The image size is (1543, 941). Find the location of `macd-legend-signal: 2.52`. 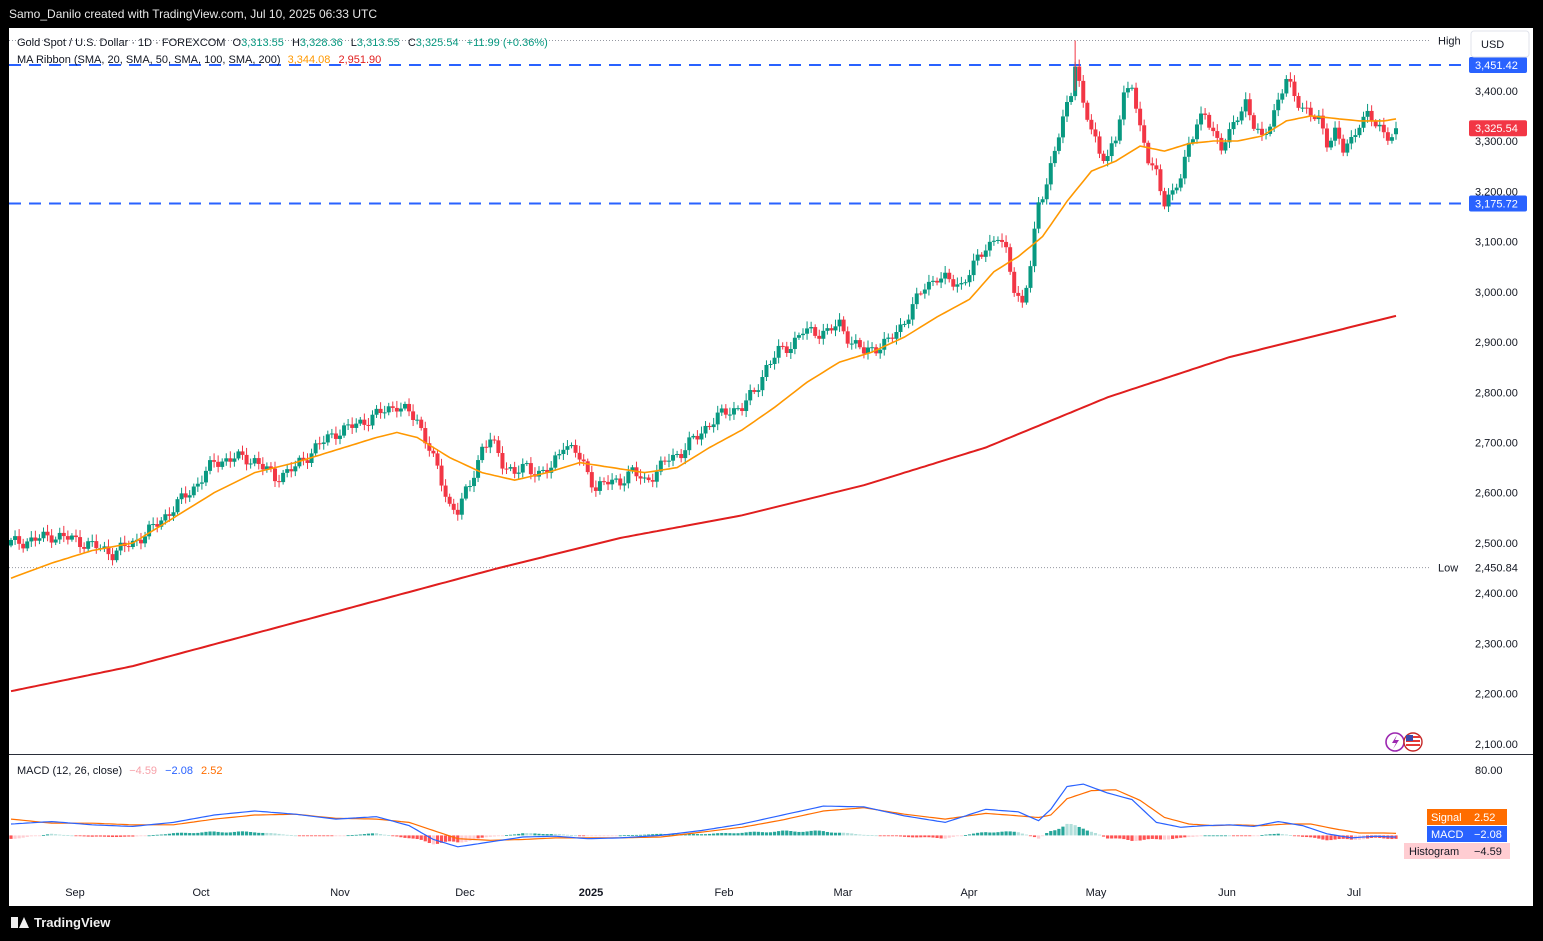

macd-legend-signal: 2.52 is located at coordinates (211, 771).